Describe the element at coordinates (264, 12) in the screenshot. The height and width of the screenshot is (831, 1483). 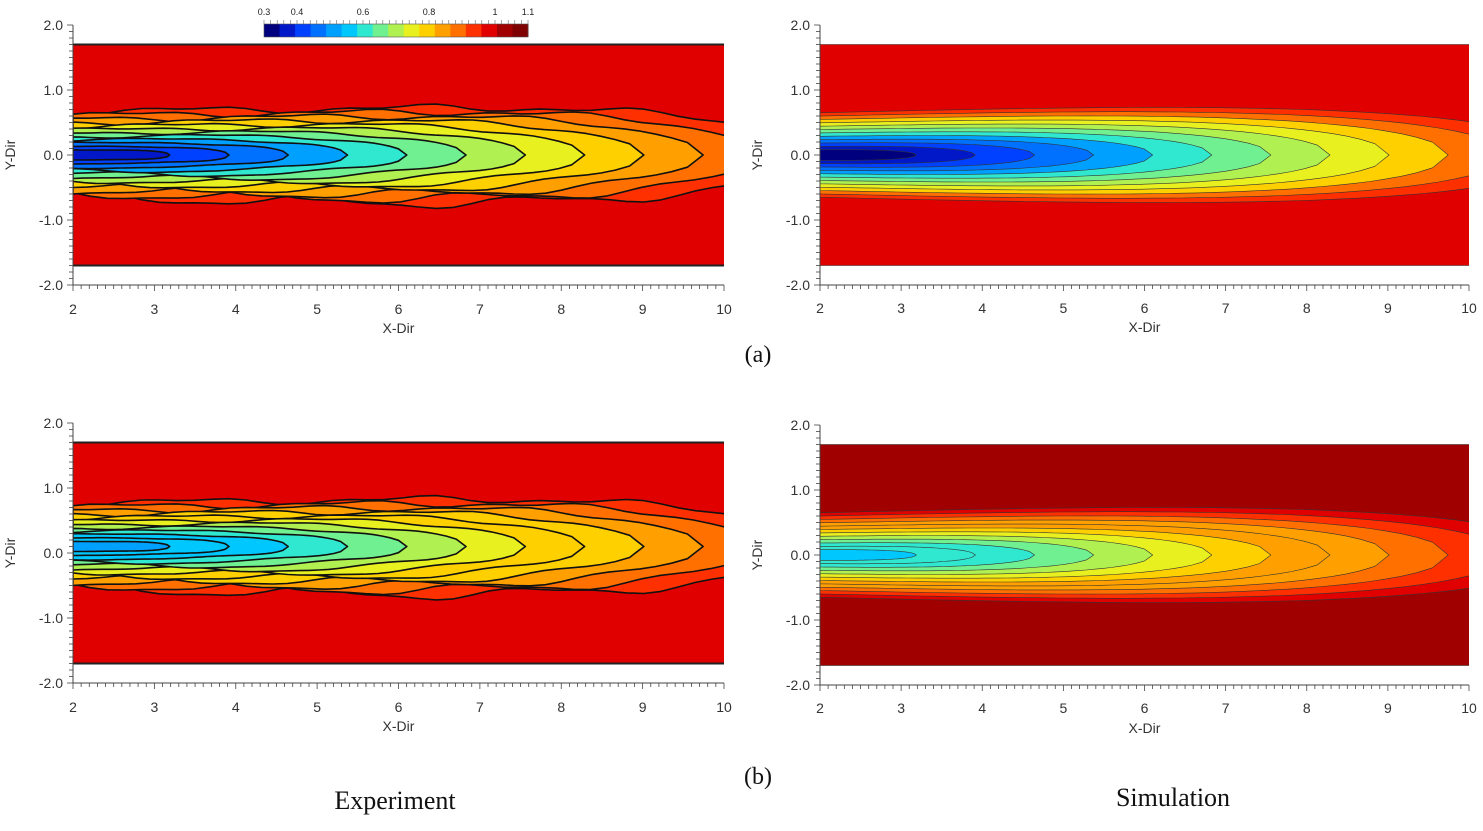
I see `colorbar-tick-label: 0.3` at that location.